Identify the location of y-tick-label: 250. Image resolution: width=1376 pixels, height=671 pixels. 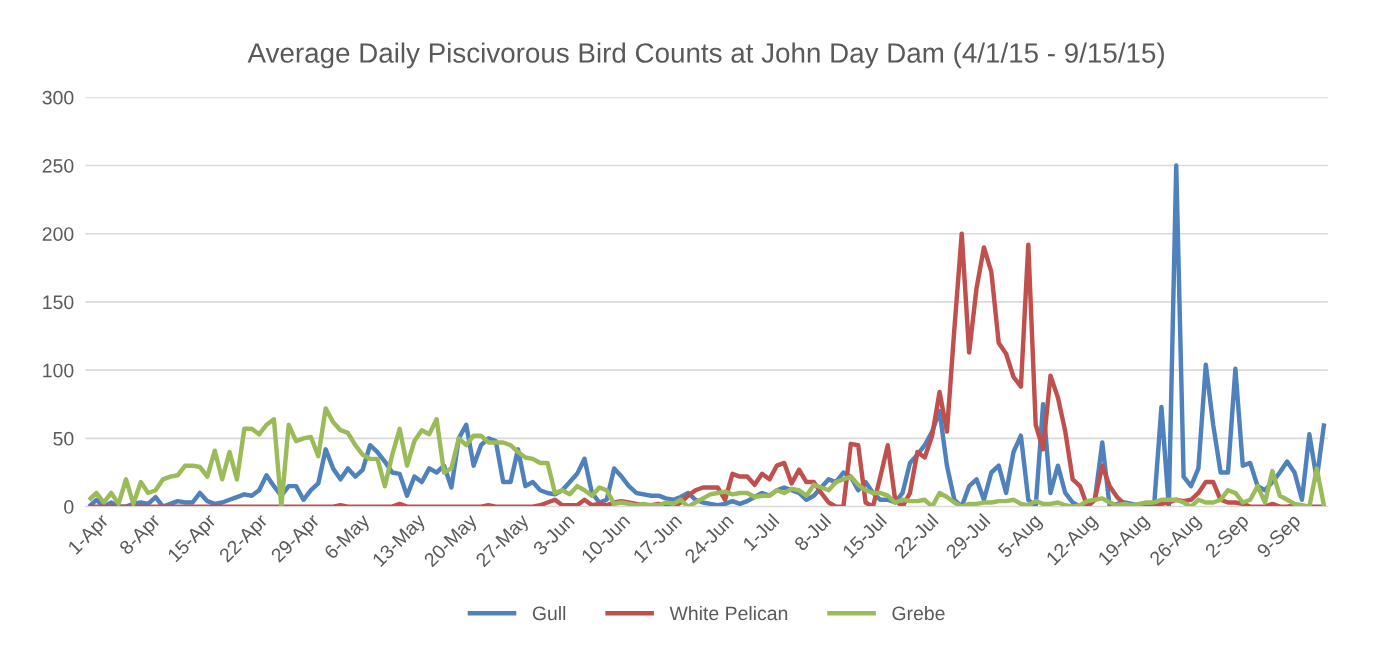
(58, 165).